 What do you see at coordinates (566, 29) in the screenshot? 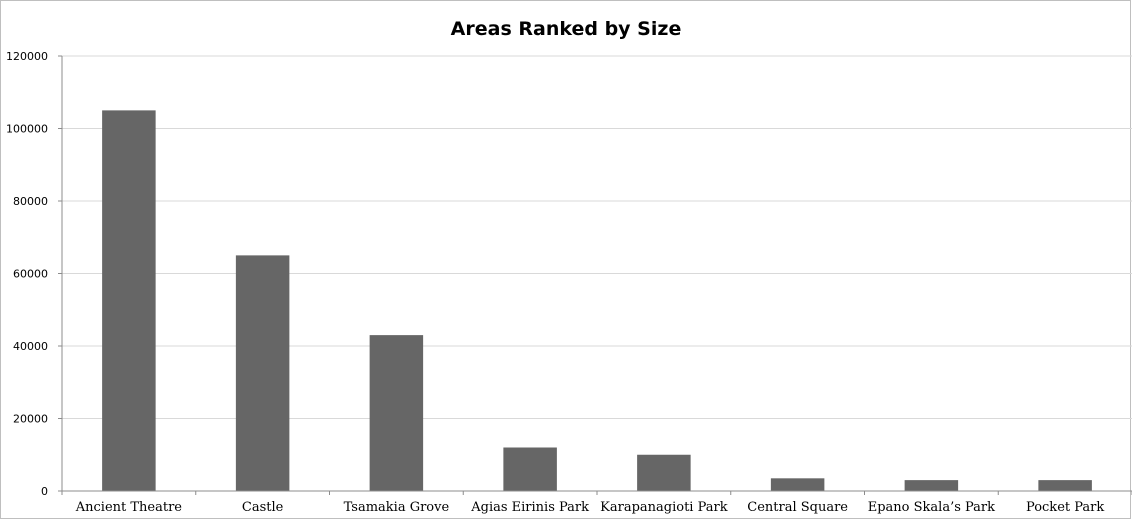
I see `chart-title: Areas Ranked by Size` at bounding box center [566, 29].